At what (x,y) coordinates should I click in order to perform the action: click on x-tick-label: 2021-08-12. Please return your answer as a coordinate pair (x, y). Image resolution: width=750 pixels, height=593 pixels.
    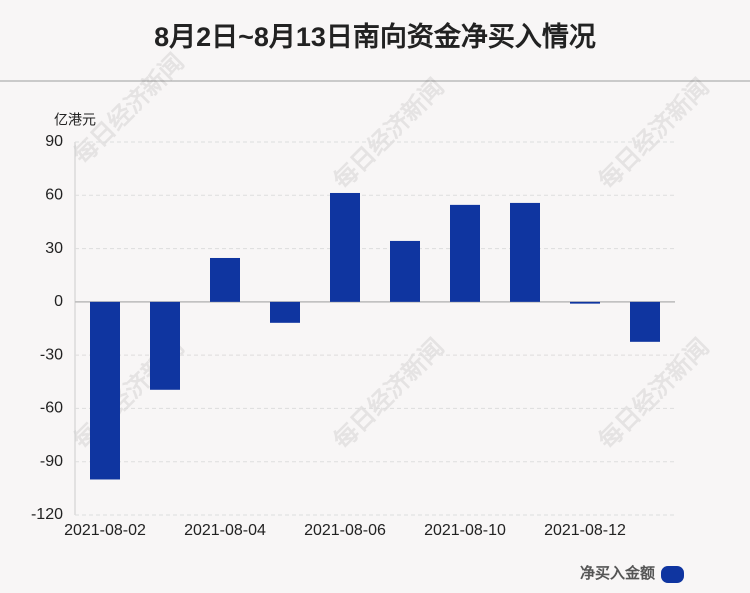
    Looking at the image, I should click on (585, 530).